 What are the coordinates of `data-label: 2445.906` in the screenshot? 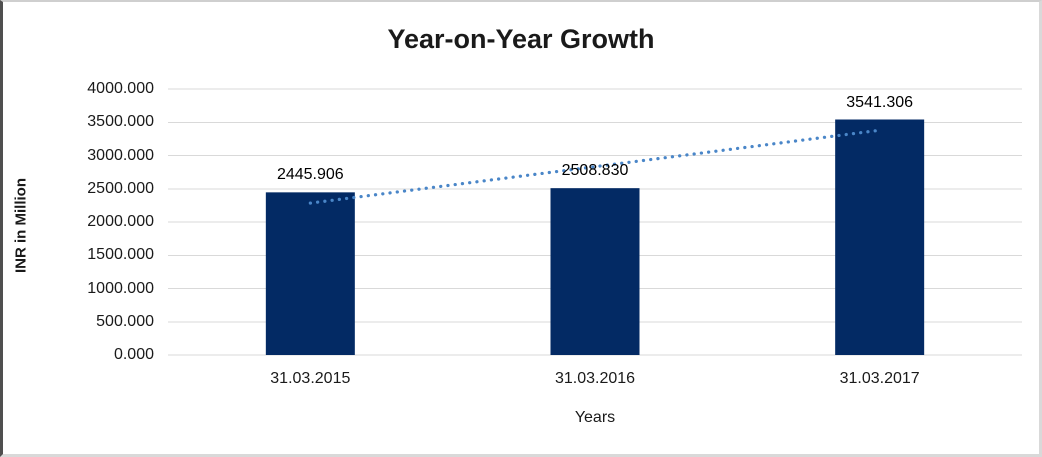 It's located at (310, 175).